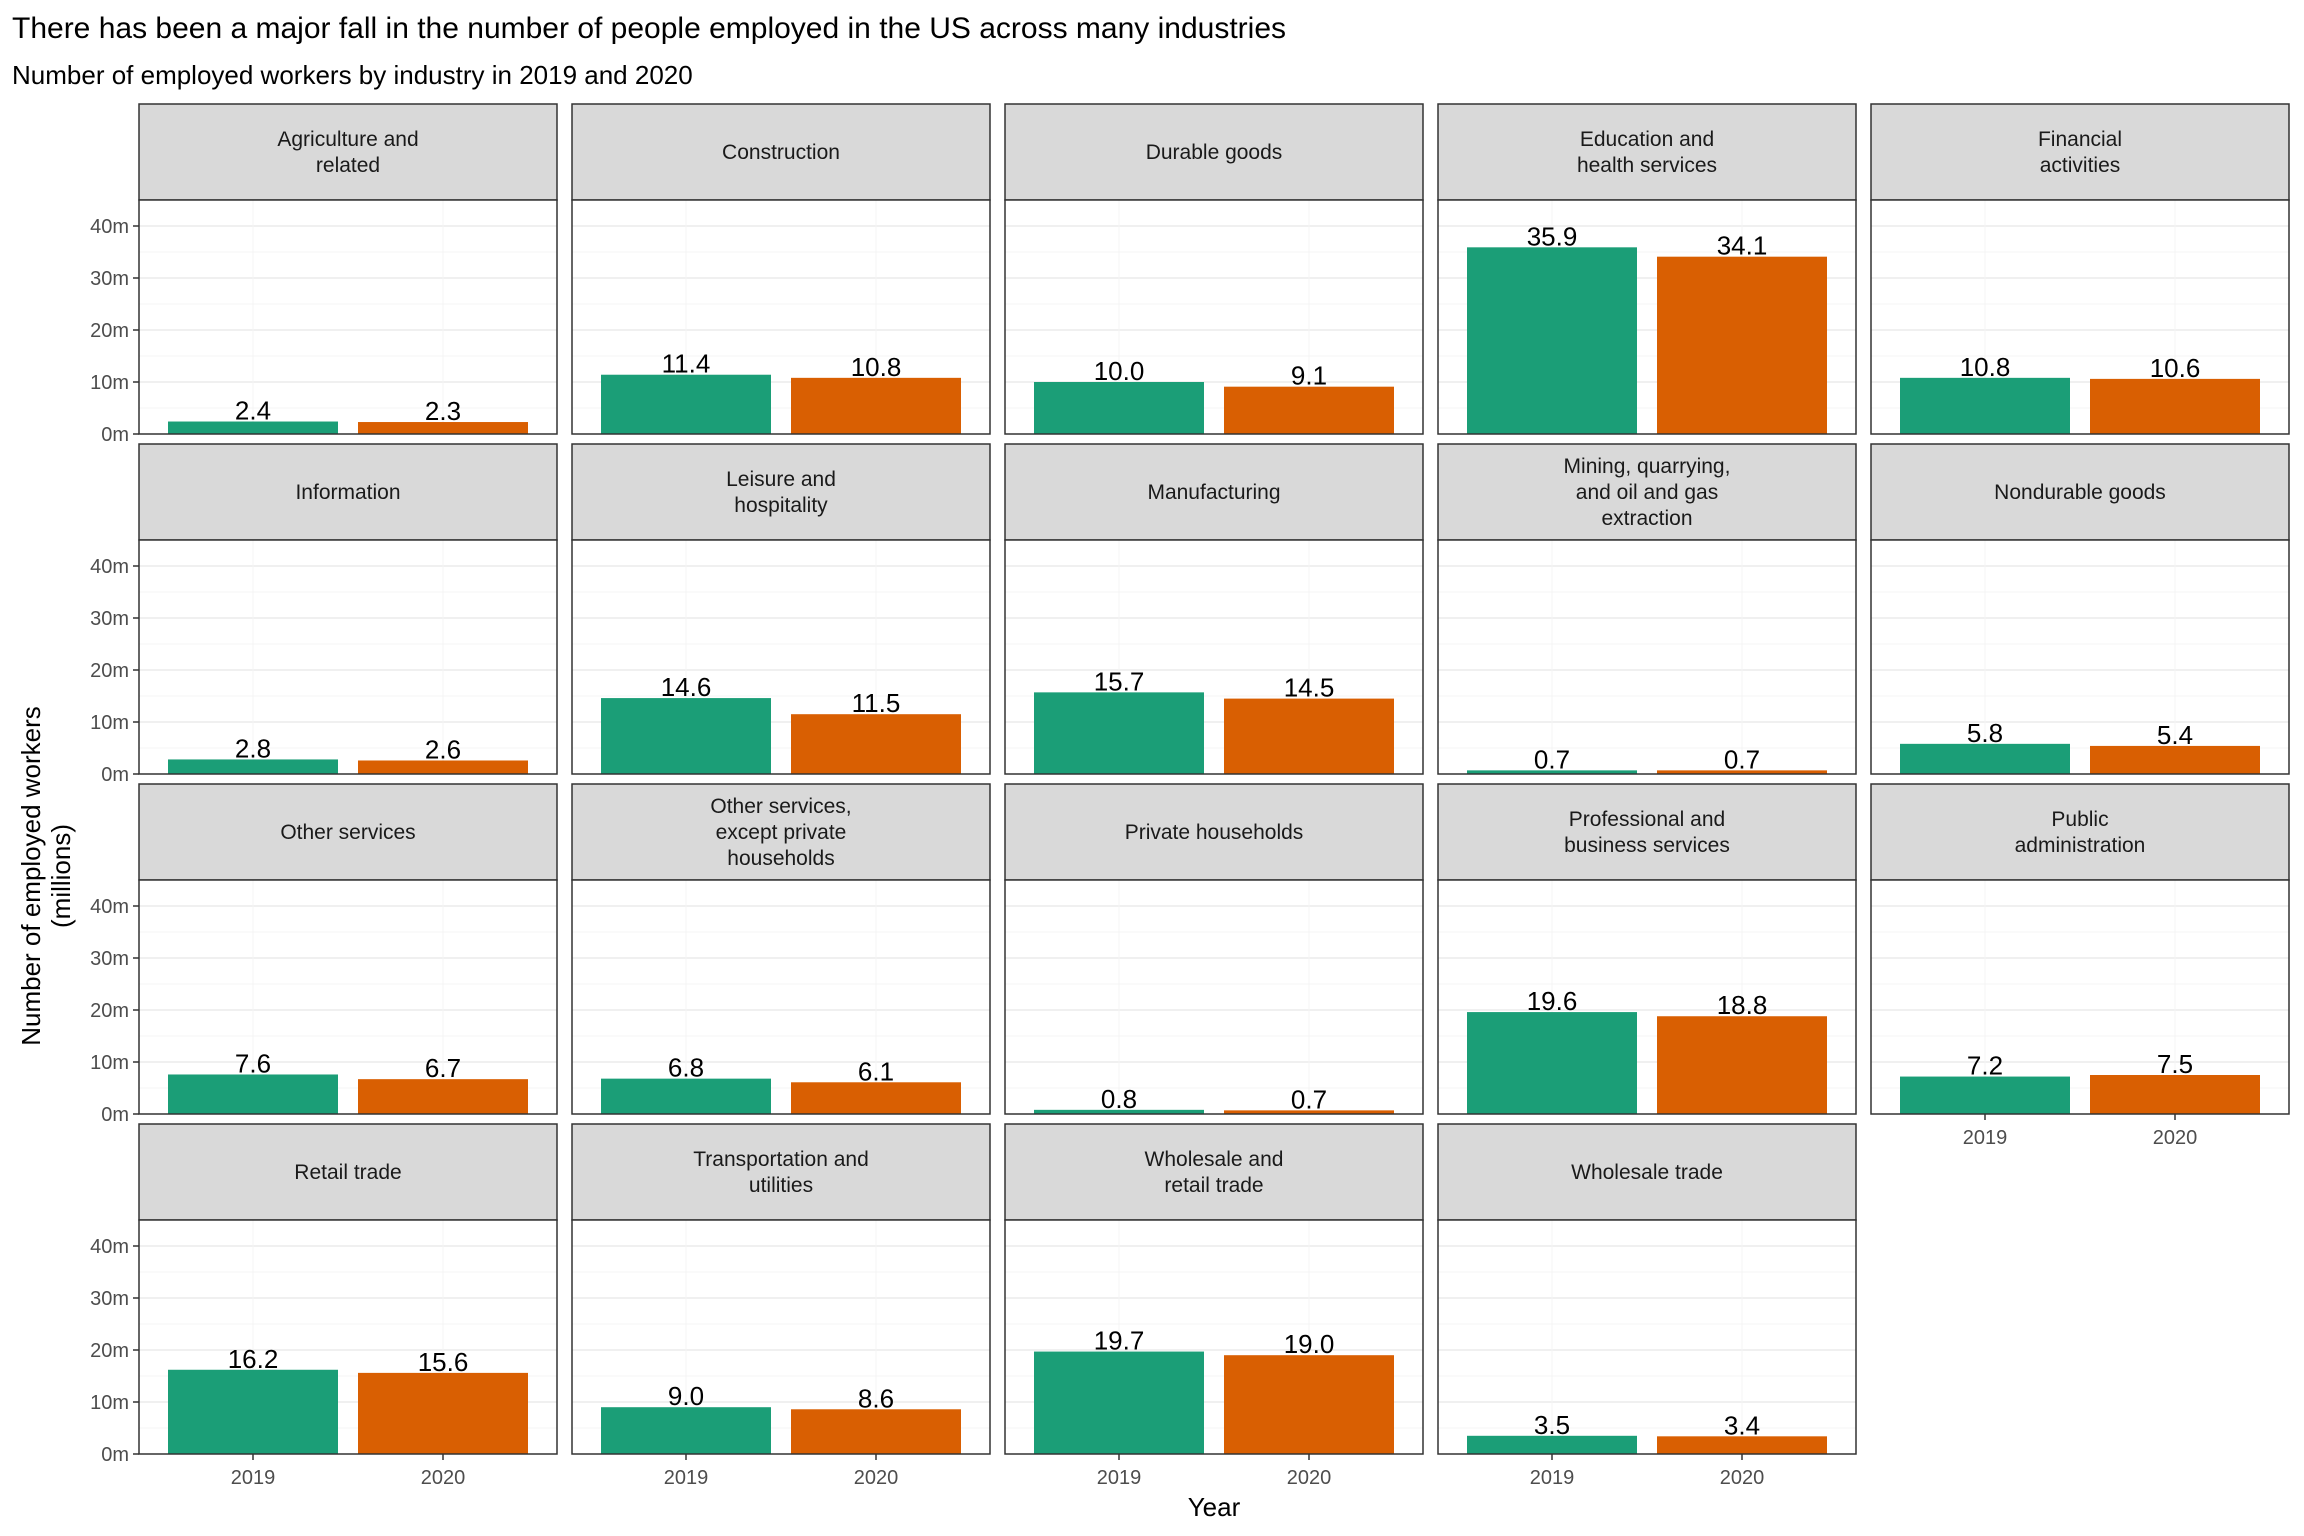 Image resolution: width=2304 pixels, height=1536 pixels. I want to click on panel-leisure-and-hospitality: Leisure and hospitality 14.6 11.5, so click(781, 609).